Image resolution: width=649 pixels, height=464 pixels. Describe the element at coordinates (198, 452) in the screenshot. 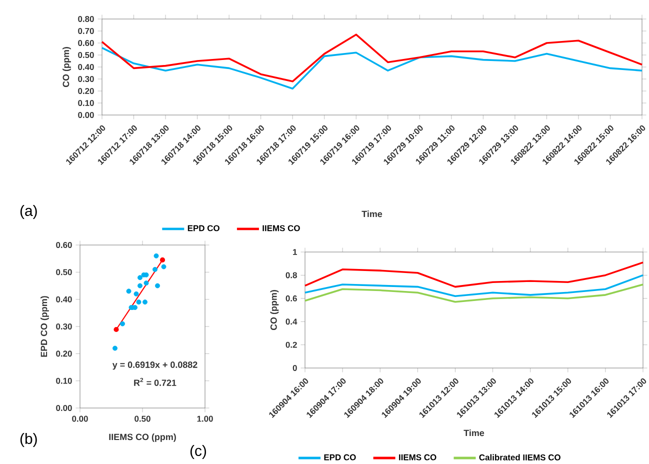

I see `text: (c)` at that location.